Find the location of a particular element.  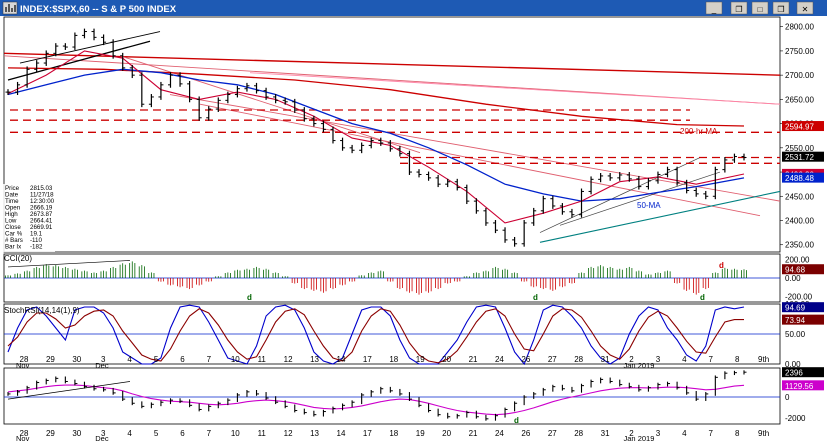

price-tick-label: 2800.00 is located at coordinates (799, 27).